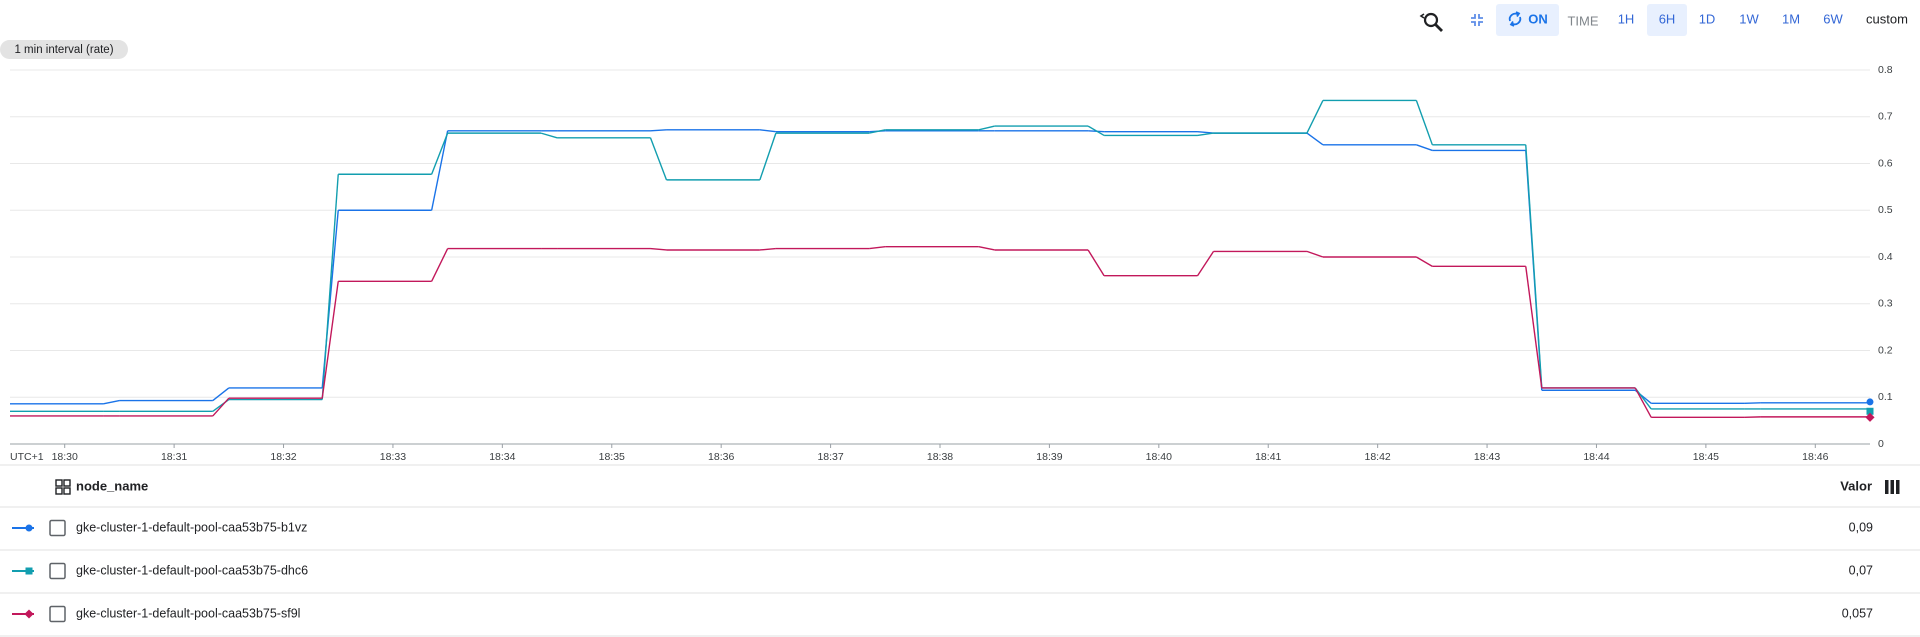  Describe the element at coordinates (1582, 20) in the screenshot. I see `time-button: TIME` at that location.